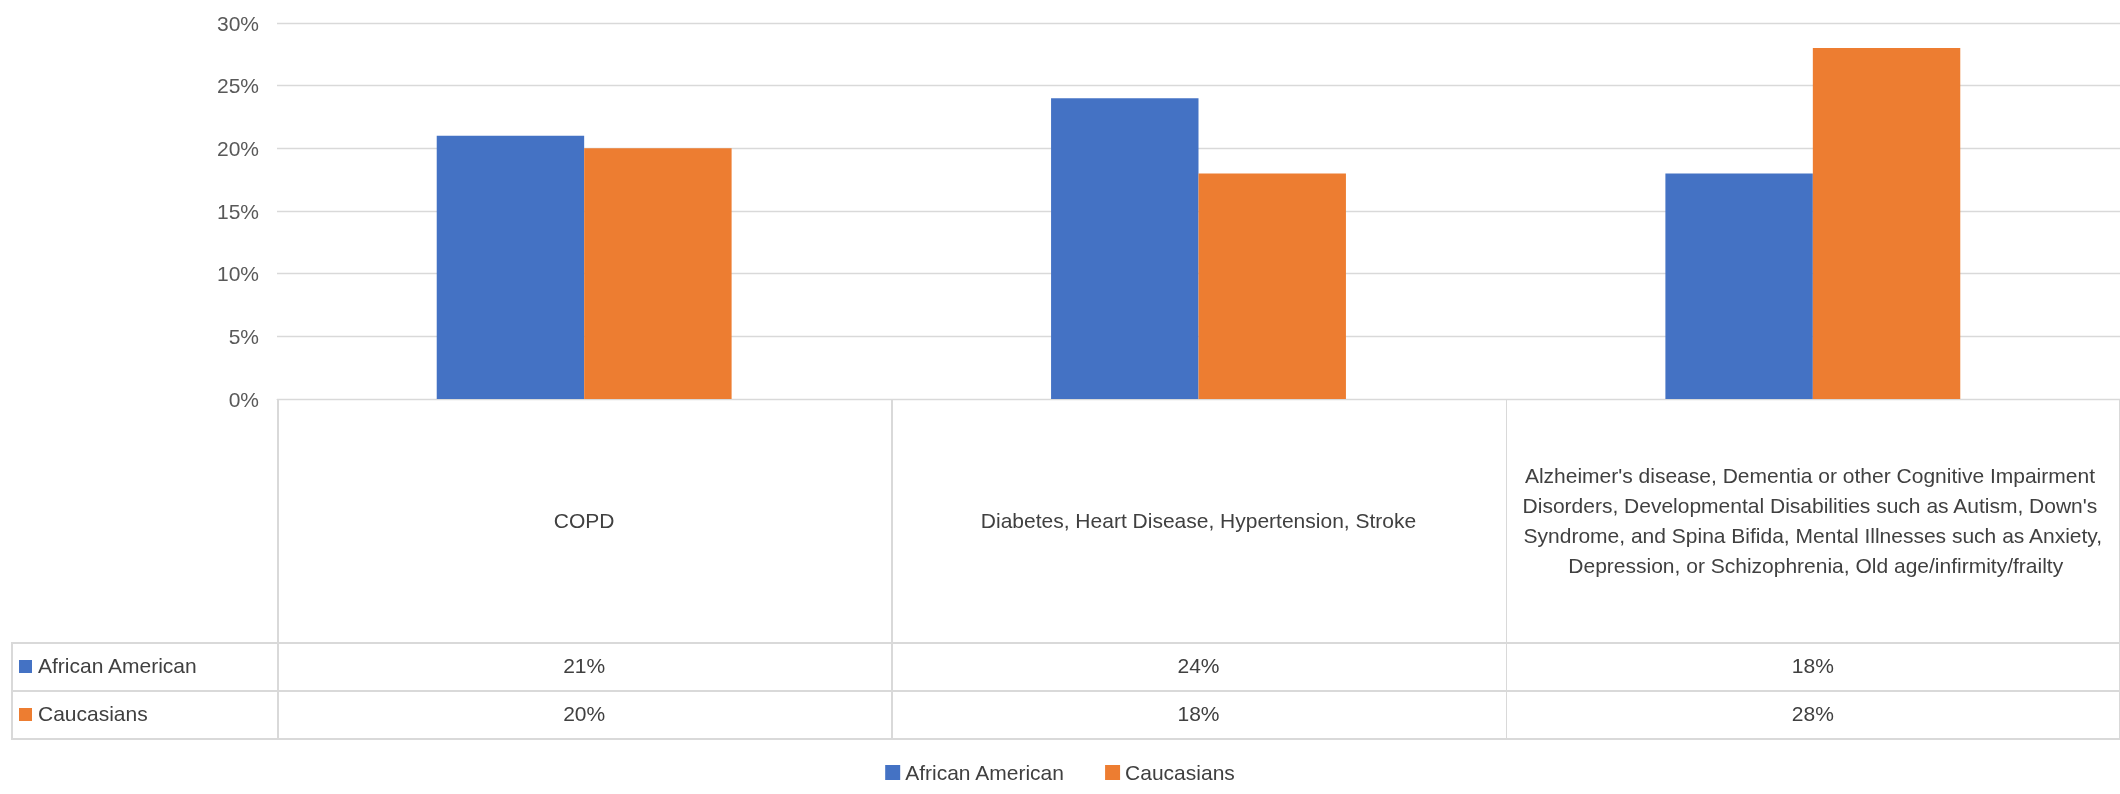  I want to click on data-label: 24%, so click(1198, 666).